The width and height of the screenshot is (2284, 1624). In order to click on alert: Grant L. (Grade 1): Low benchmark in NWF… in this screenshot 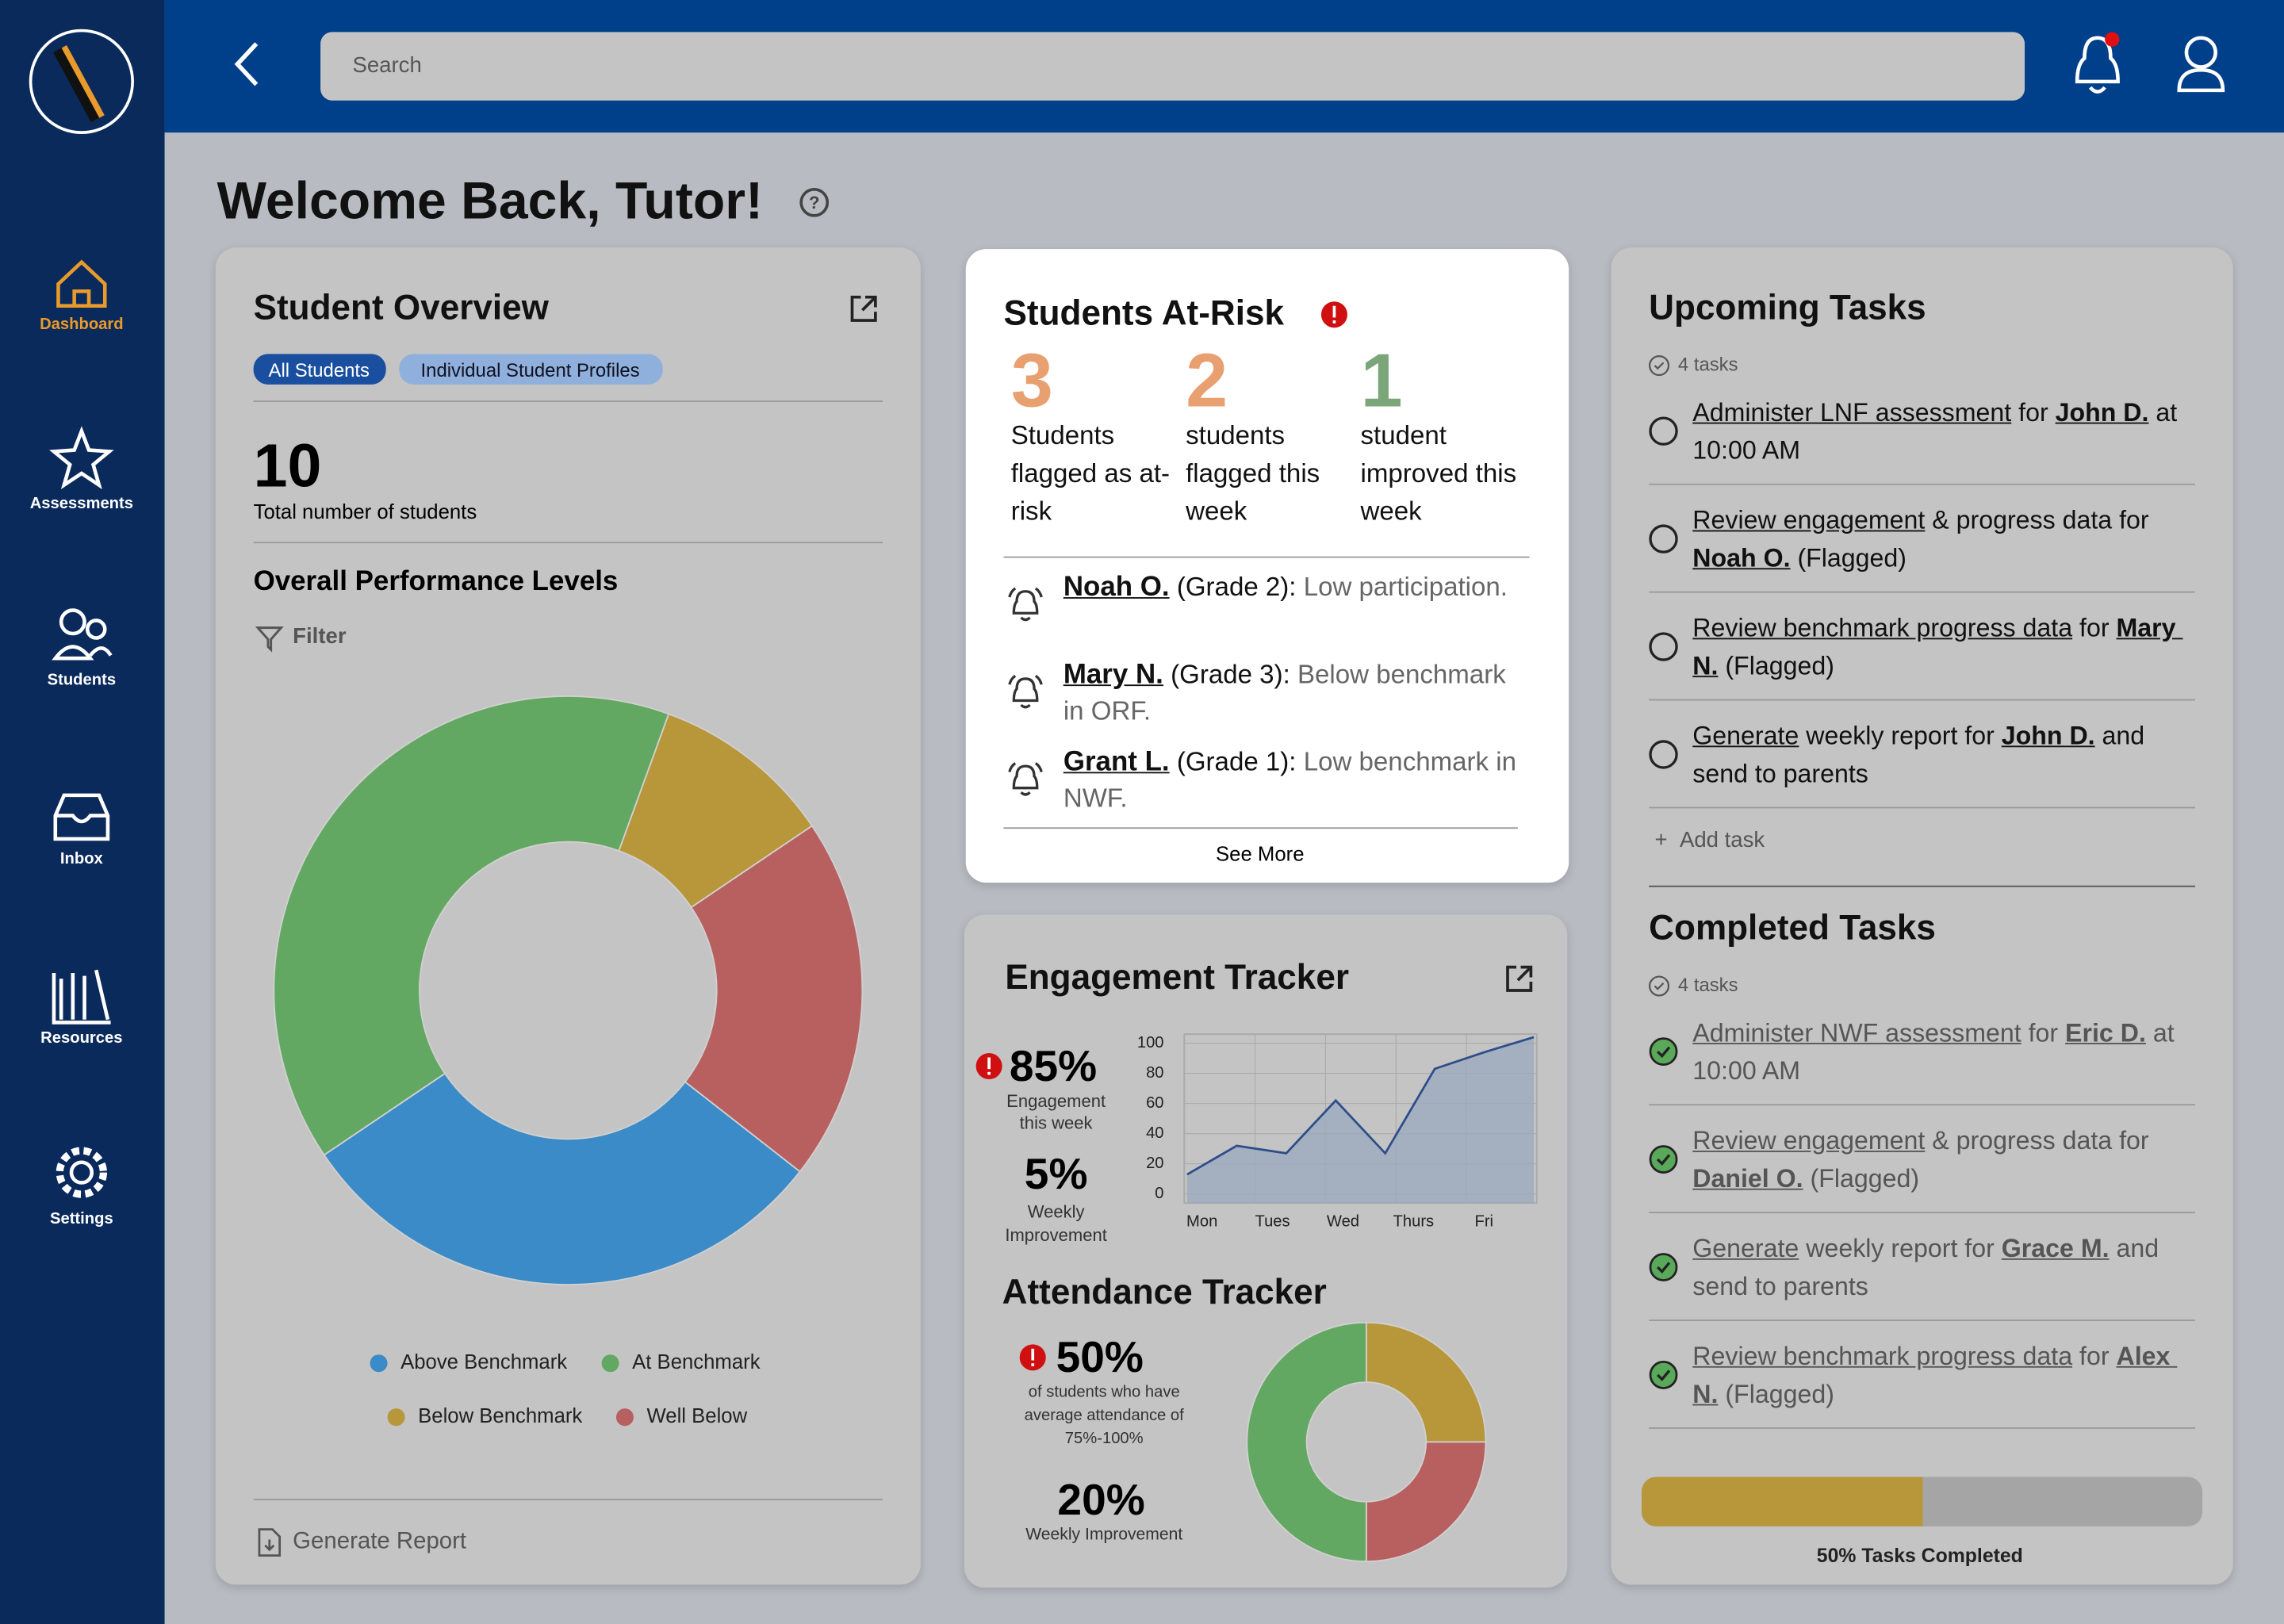, I will do `click(1293, 780)`.